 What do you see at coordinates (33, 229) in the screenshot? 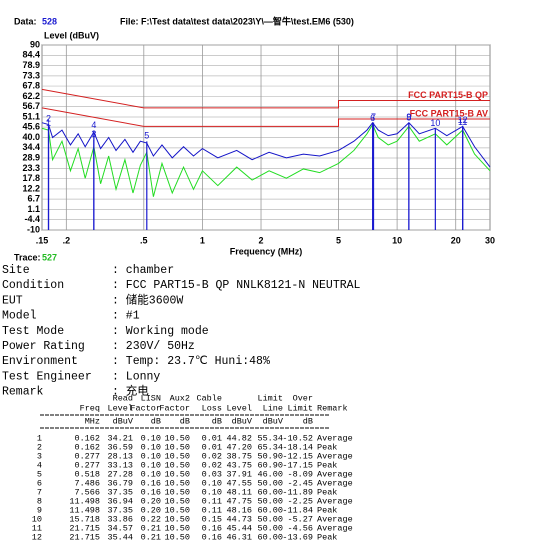
I see `y-tick-label: -10` at bounding box center [33, 229].